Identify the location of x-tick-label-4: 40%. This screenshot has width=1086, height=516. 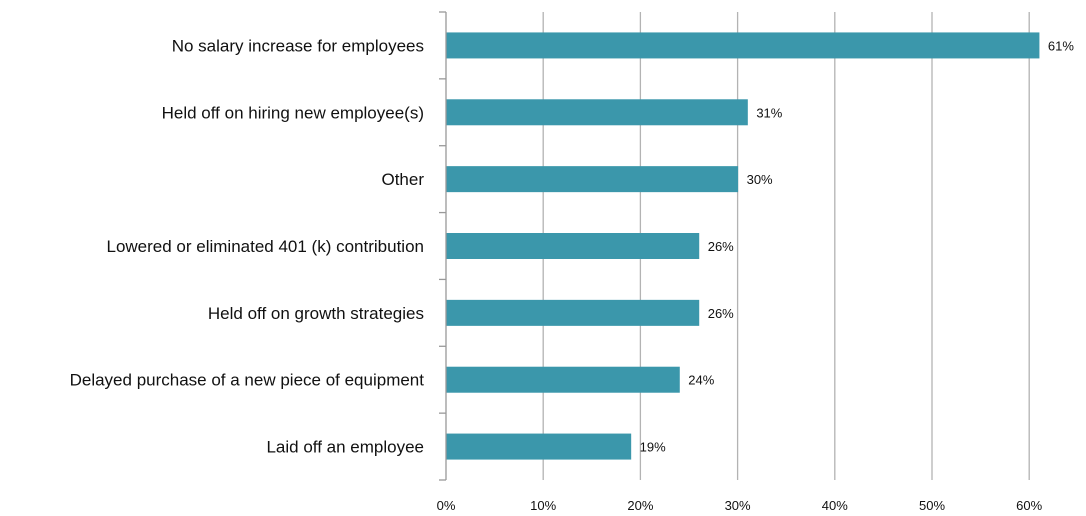
(835, 505).